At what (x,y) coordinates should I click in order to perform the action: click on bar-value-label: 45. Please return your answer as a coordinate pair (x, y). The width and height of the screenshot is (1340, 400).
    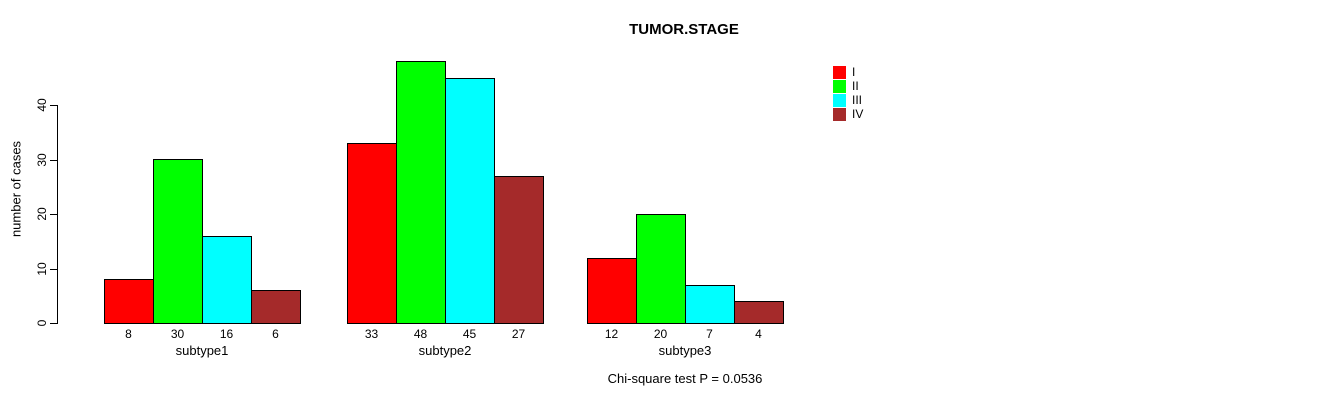
    Looking at the image, I should click on (469, 334).